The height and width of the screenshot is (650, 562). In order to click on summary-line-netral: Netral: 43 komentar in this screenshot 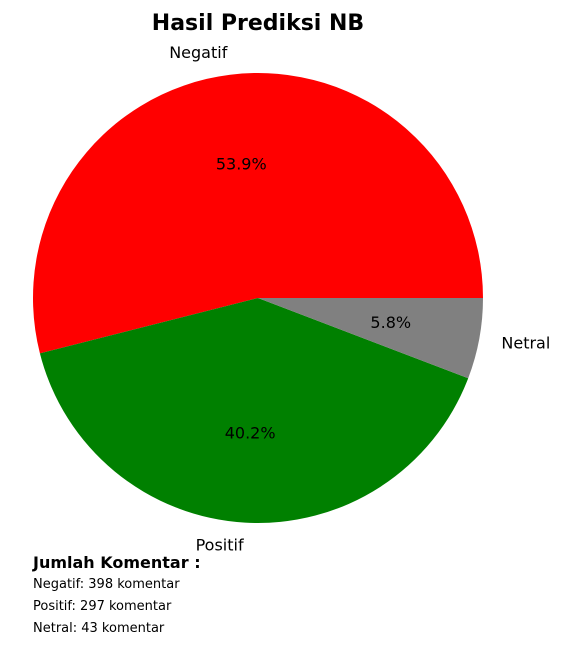, I will do `click(283, 629)`.